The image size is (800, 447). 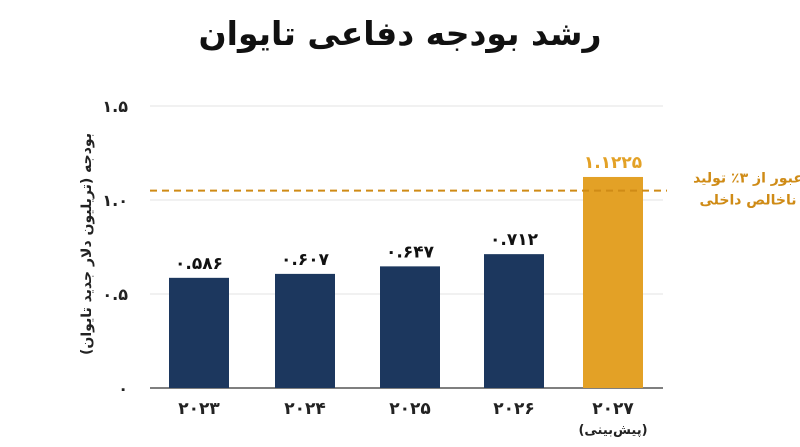 I want to click on reference-line-label: ناخالص داخلی, so click(x=747, y=201).